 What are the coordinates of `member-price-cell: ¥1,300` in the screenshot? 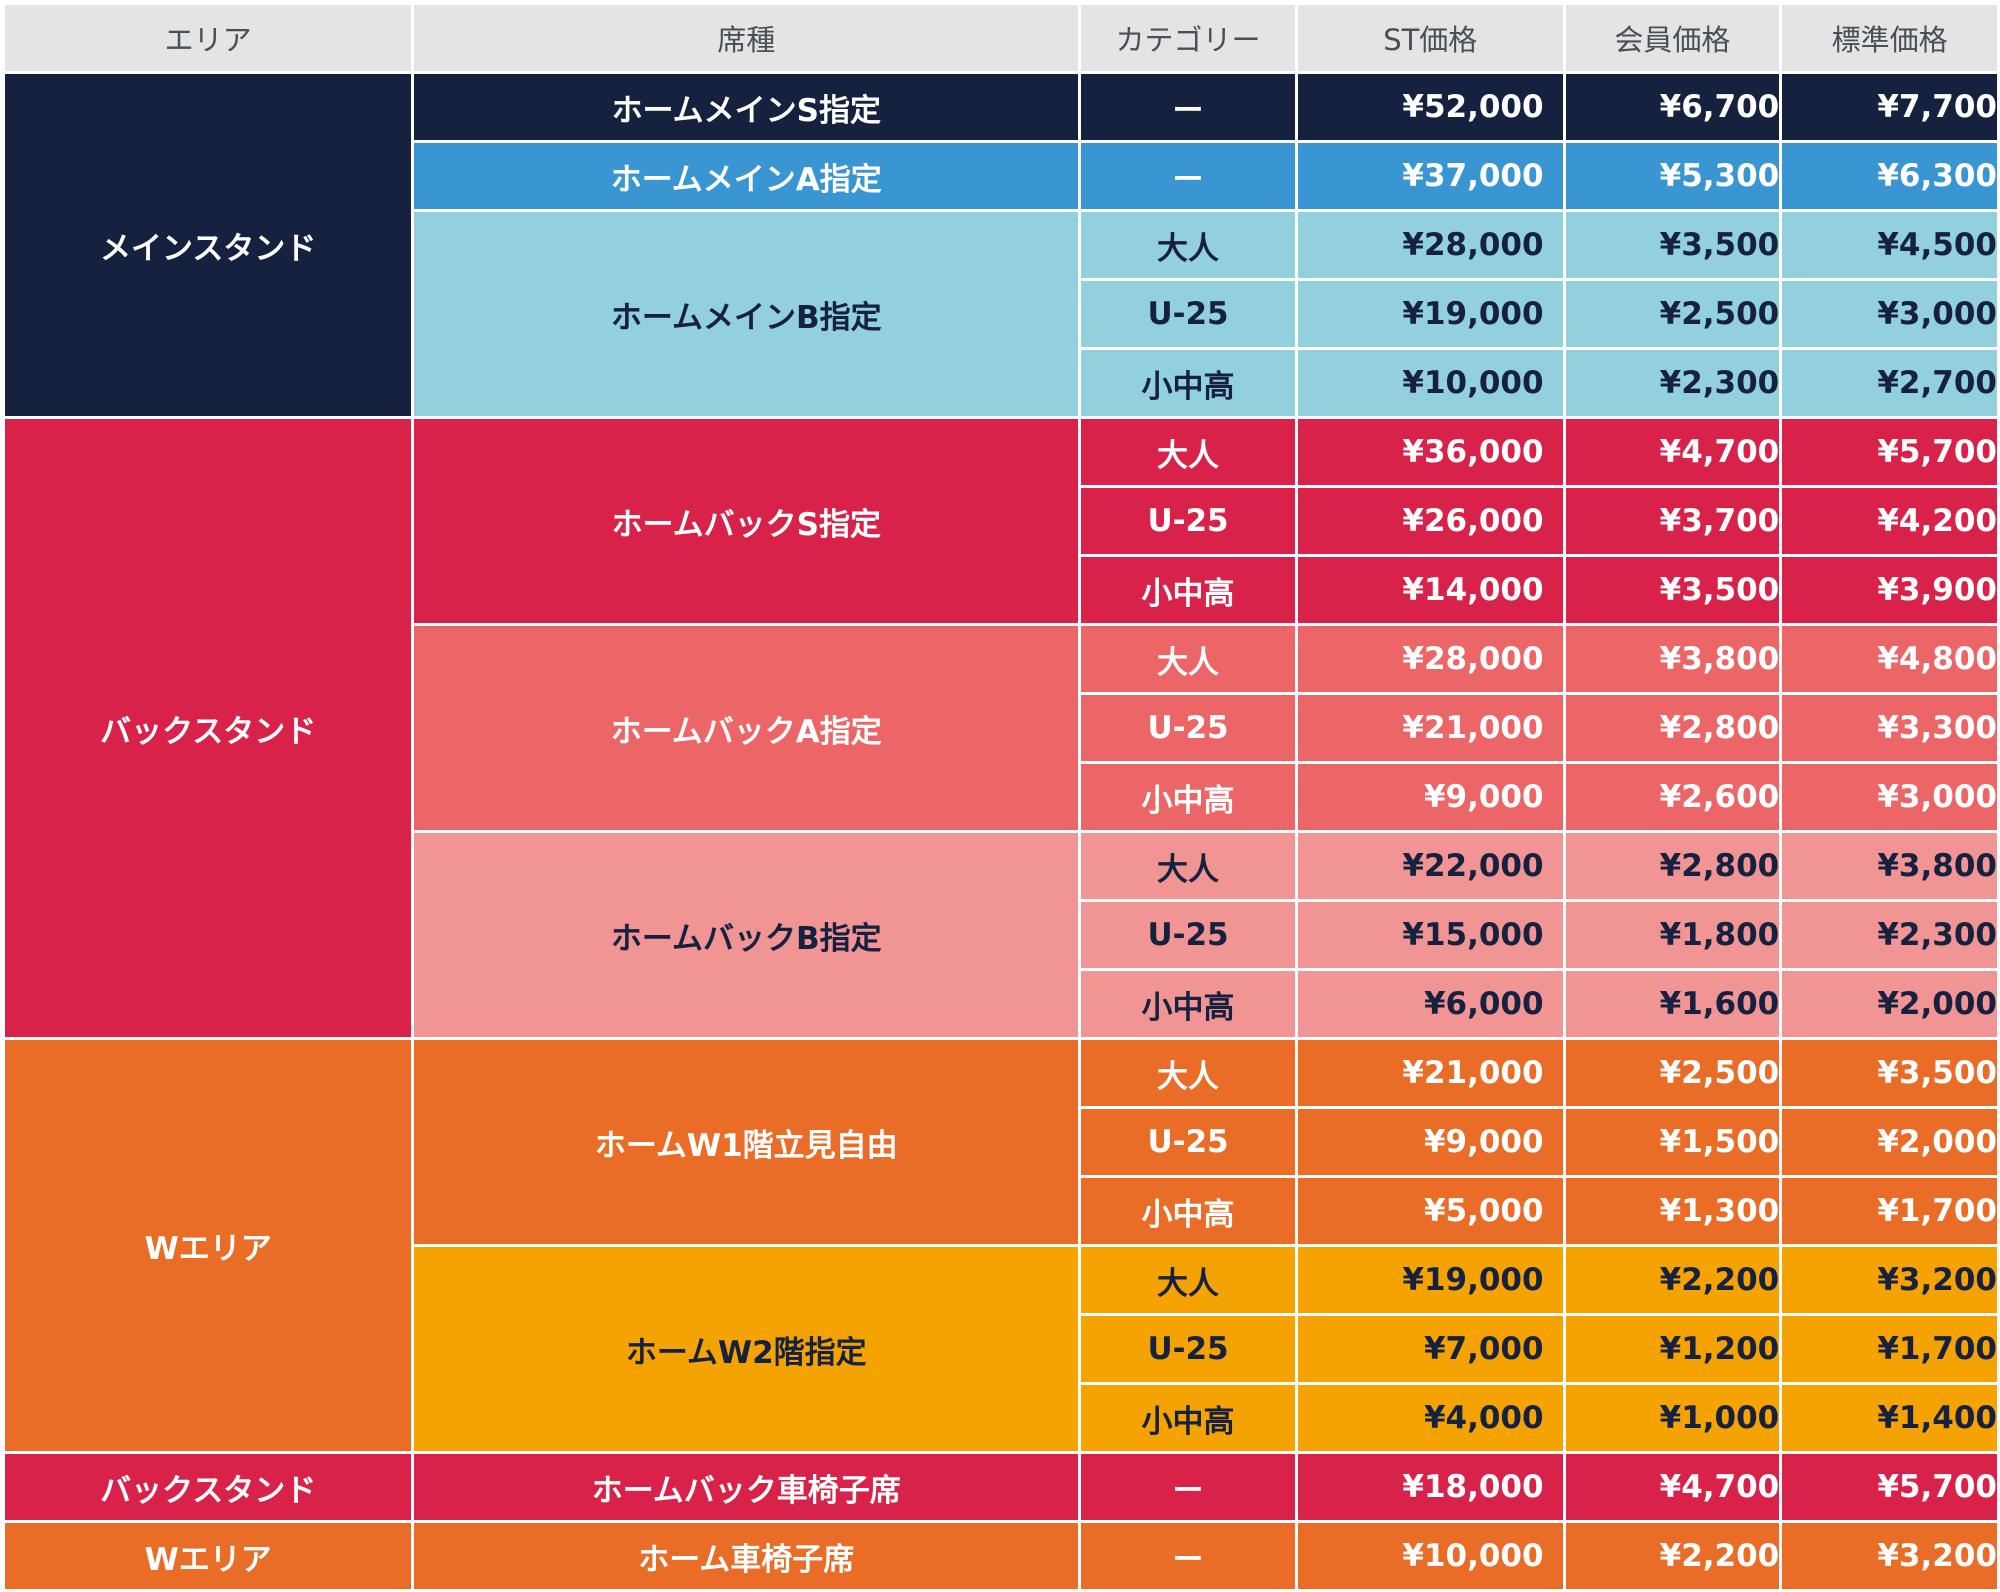 It's located at (1672, 1211).